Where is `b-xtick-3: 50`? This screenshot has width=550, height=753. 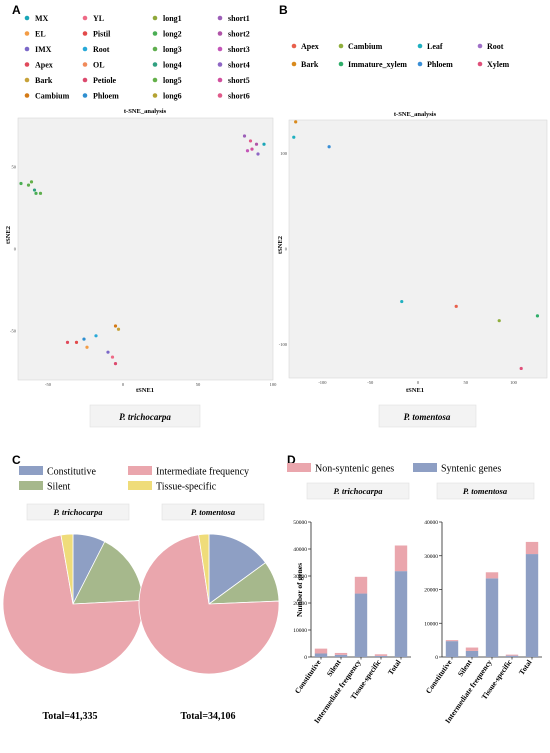 b-xtick-3: 50 is located at coordinates (466, 382).